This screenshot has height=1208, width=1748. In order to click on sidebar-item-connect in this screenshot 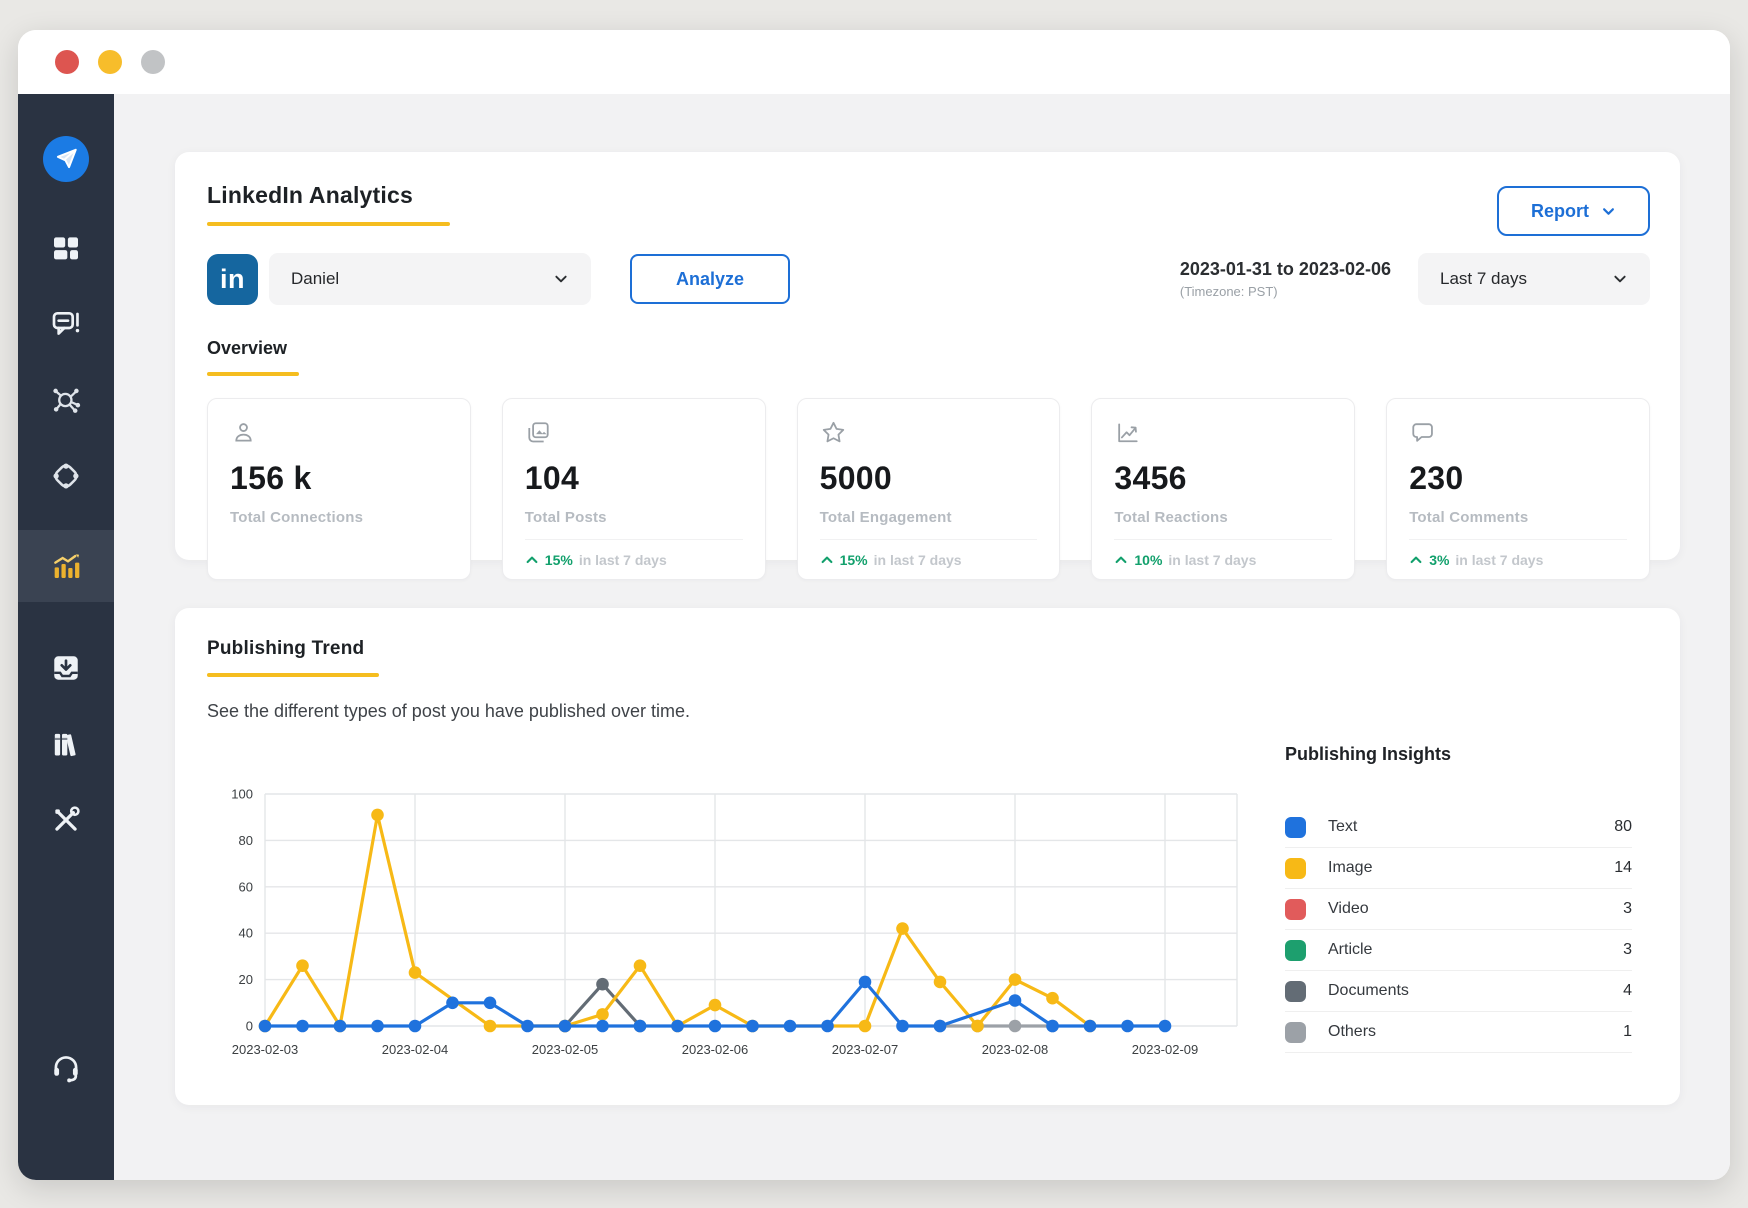, I will do `click(66, 400)`.